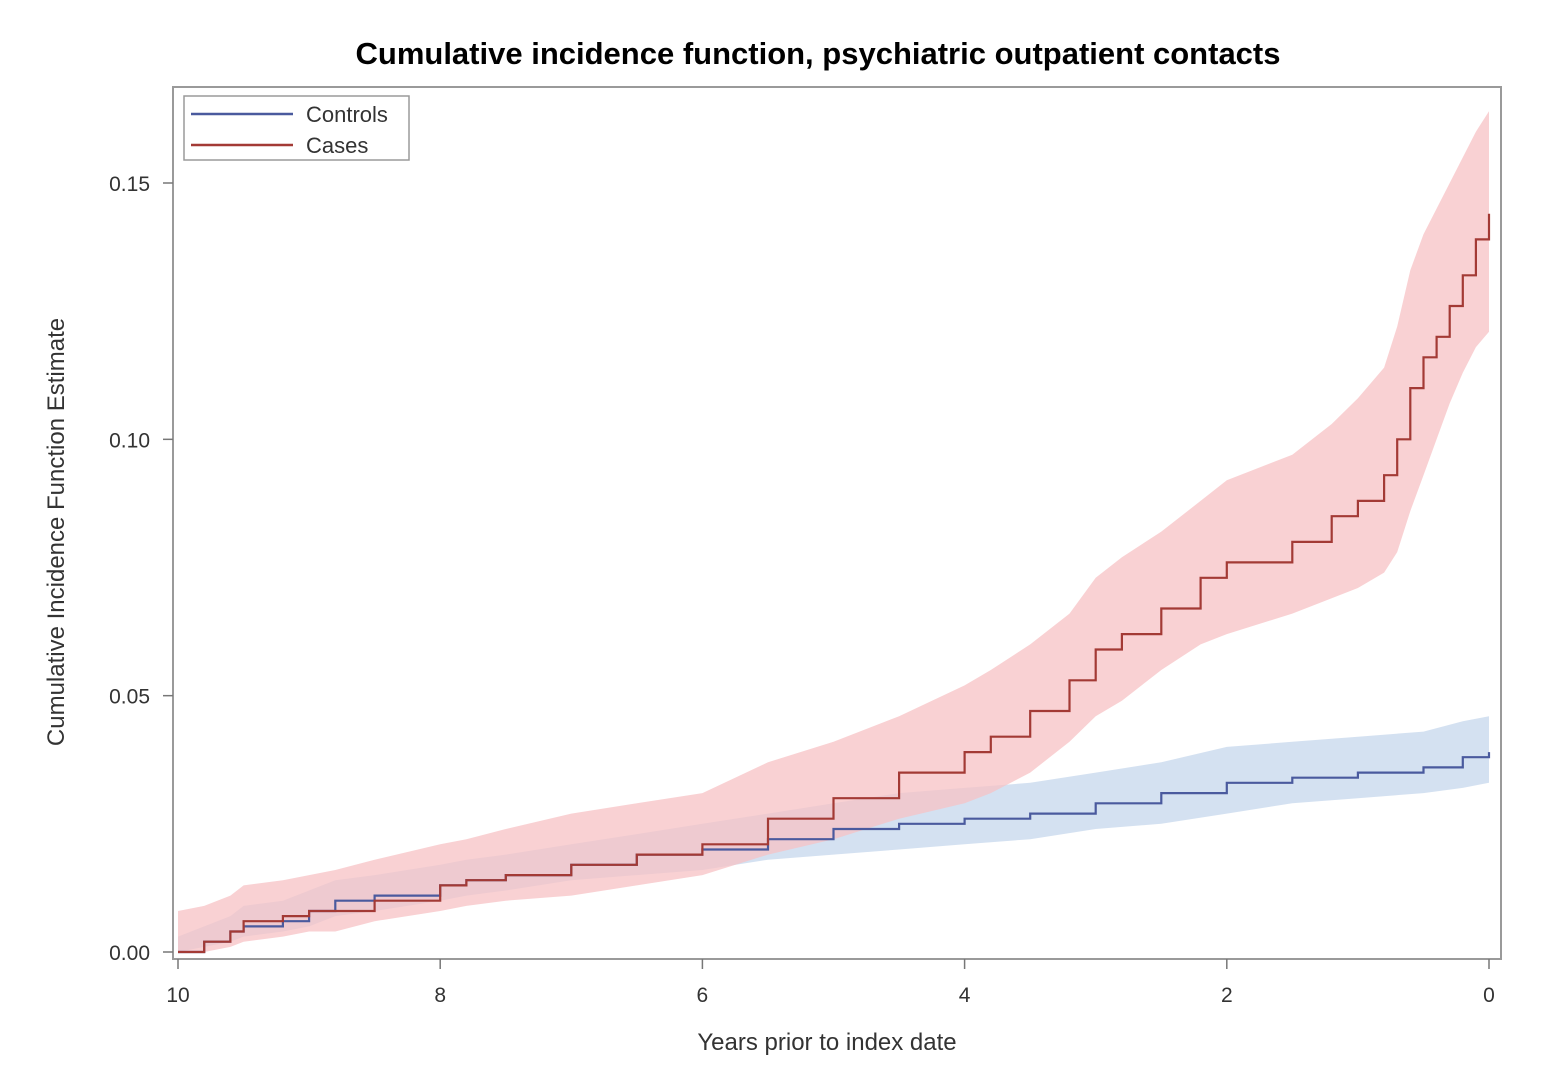 The width and height of the screenshot is (1548, 1091). Describe the element at coordinates (703, 995) in the screenshot. I see `x-tick-label: 6` at that location.